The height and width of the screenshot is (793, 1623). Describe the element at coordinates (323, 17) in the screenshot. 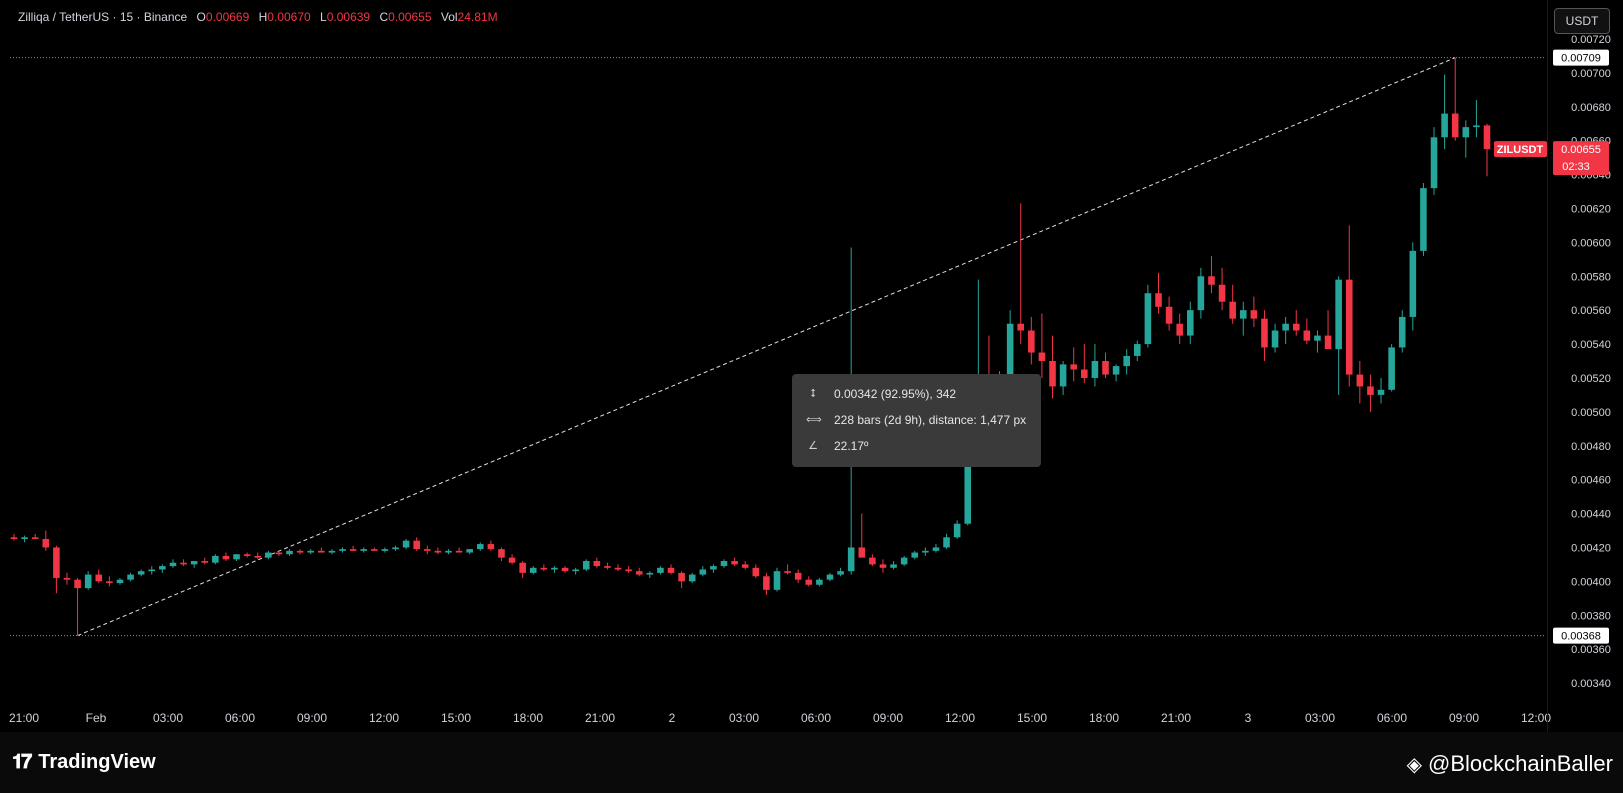

I see `low-label: L` at that location.